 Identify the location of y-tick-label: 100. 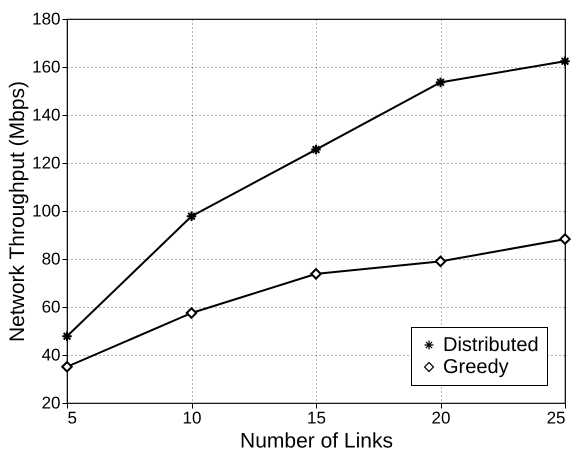
(46, 211).